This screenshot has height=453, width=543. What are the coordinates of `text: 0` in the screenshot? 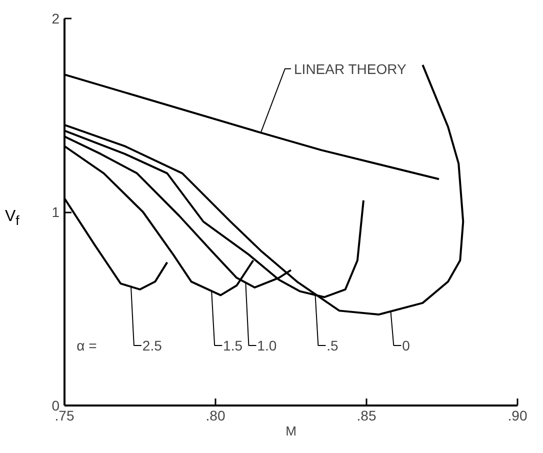 It's located at (406, 346).